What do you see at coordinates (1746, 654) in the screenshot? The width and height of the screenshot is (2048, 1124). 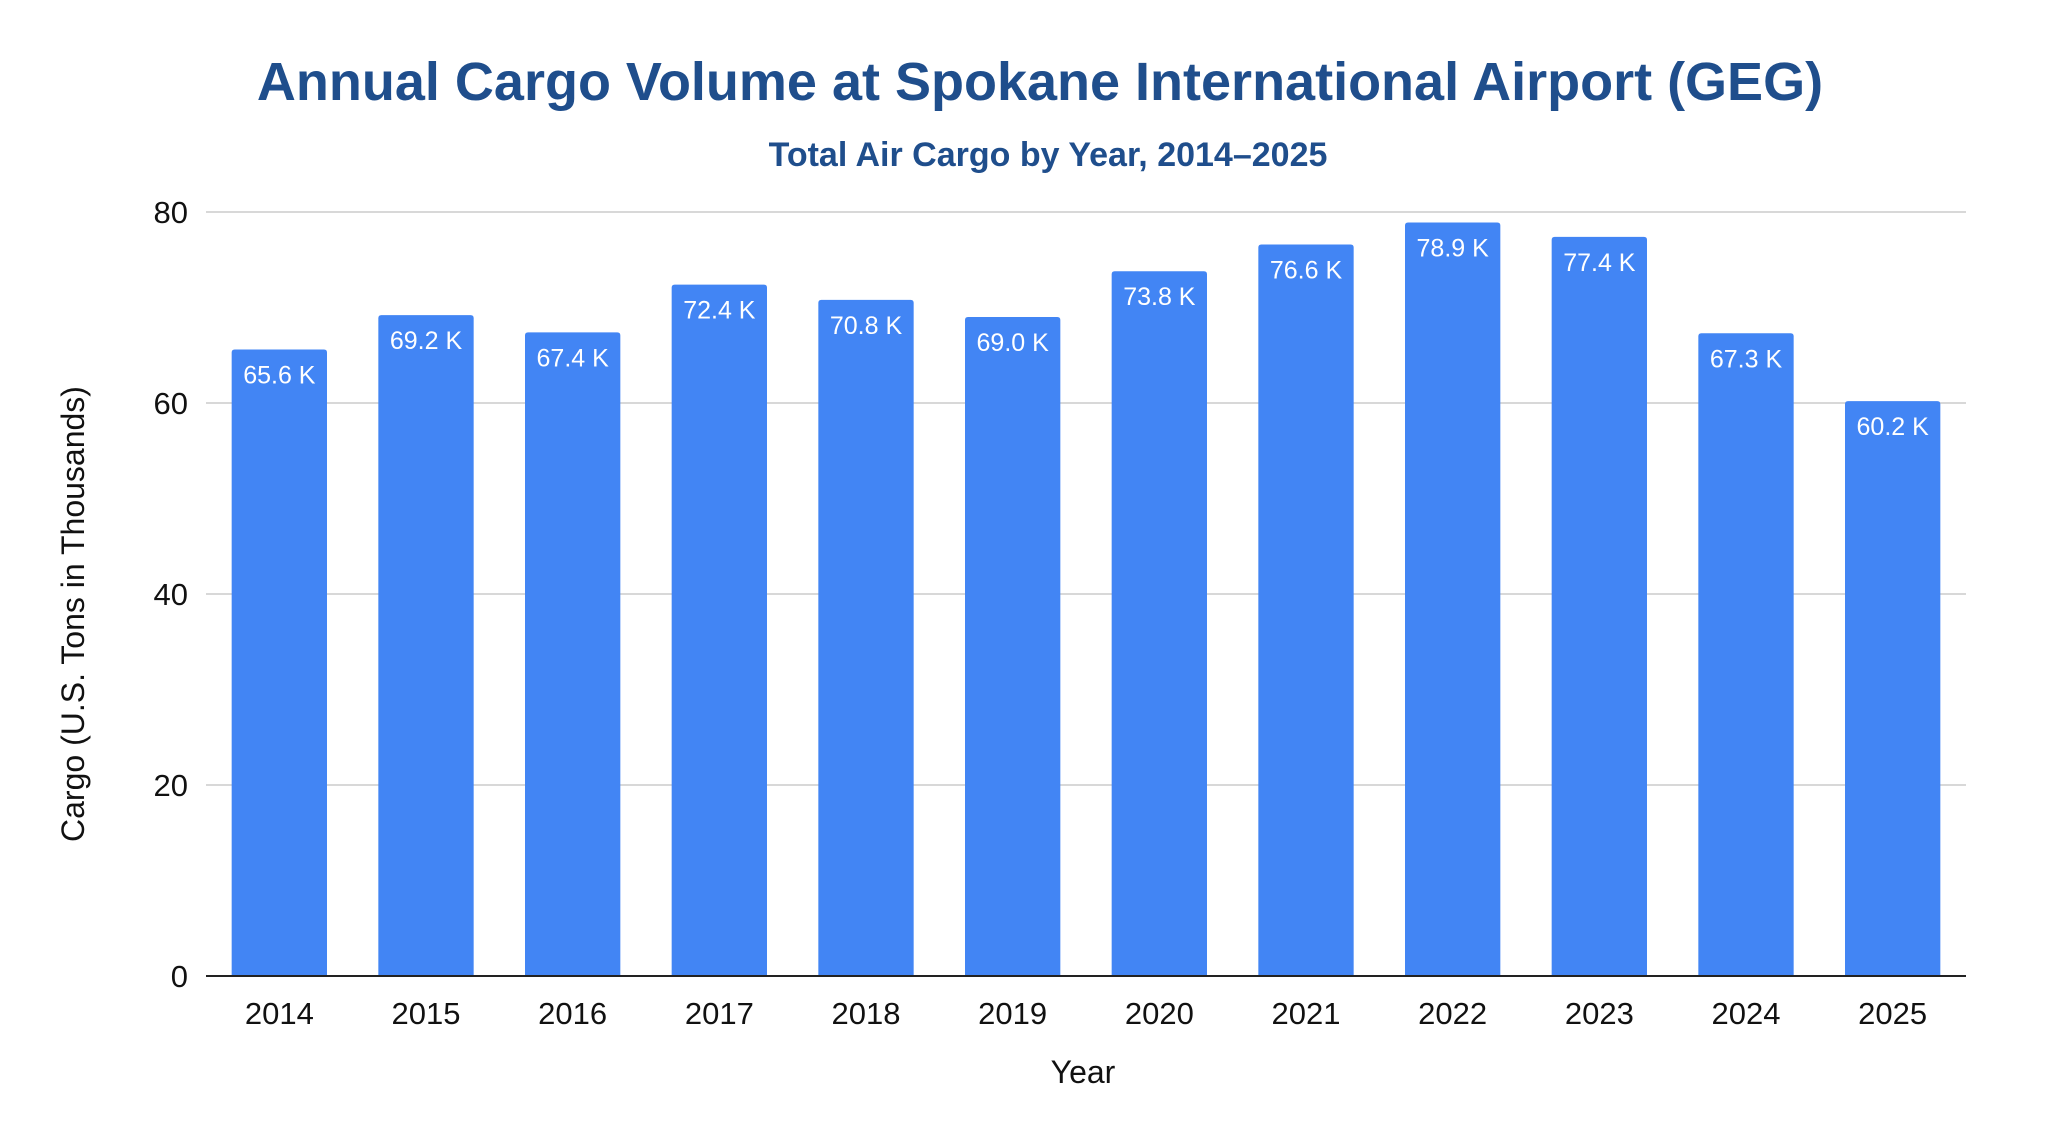 I see `bar-2024` at bounding box center [1746, 654].